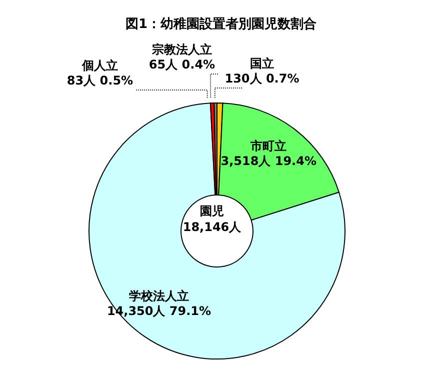 This screenshot has height=371, width=442. I want to click on slice-label: 国立, so click(262, 63).